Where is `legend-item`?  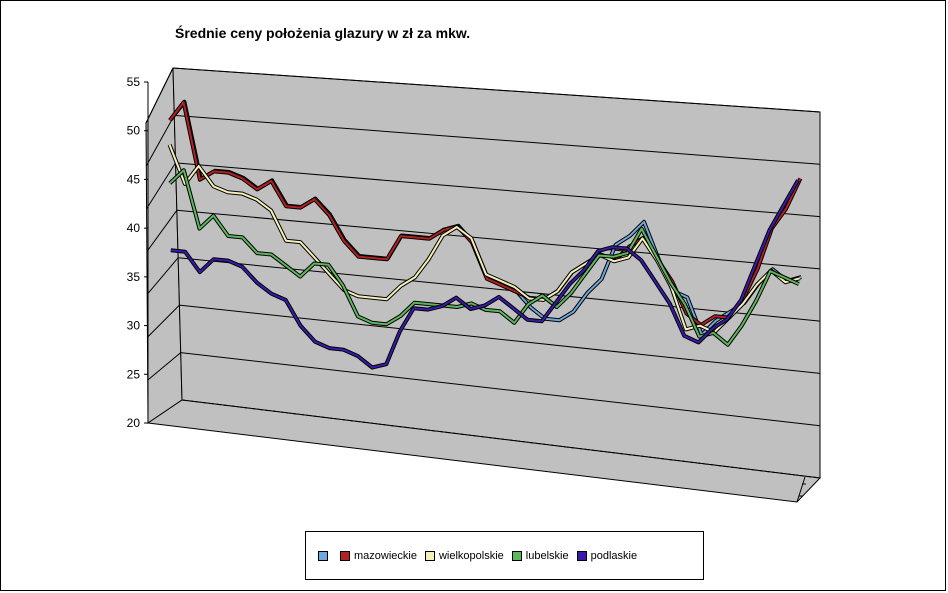 legend-item is located at coordinates (325, 555).